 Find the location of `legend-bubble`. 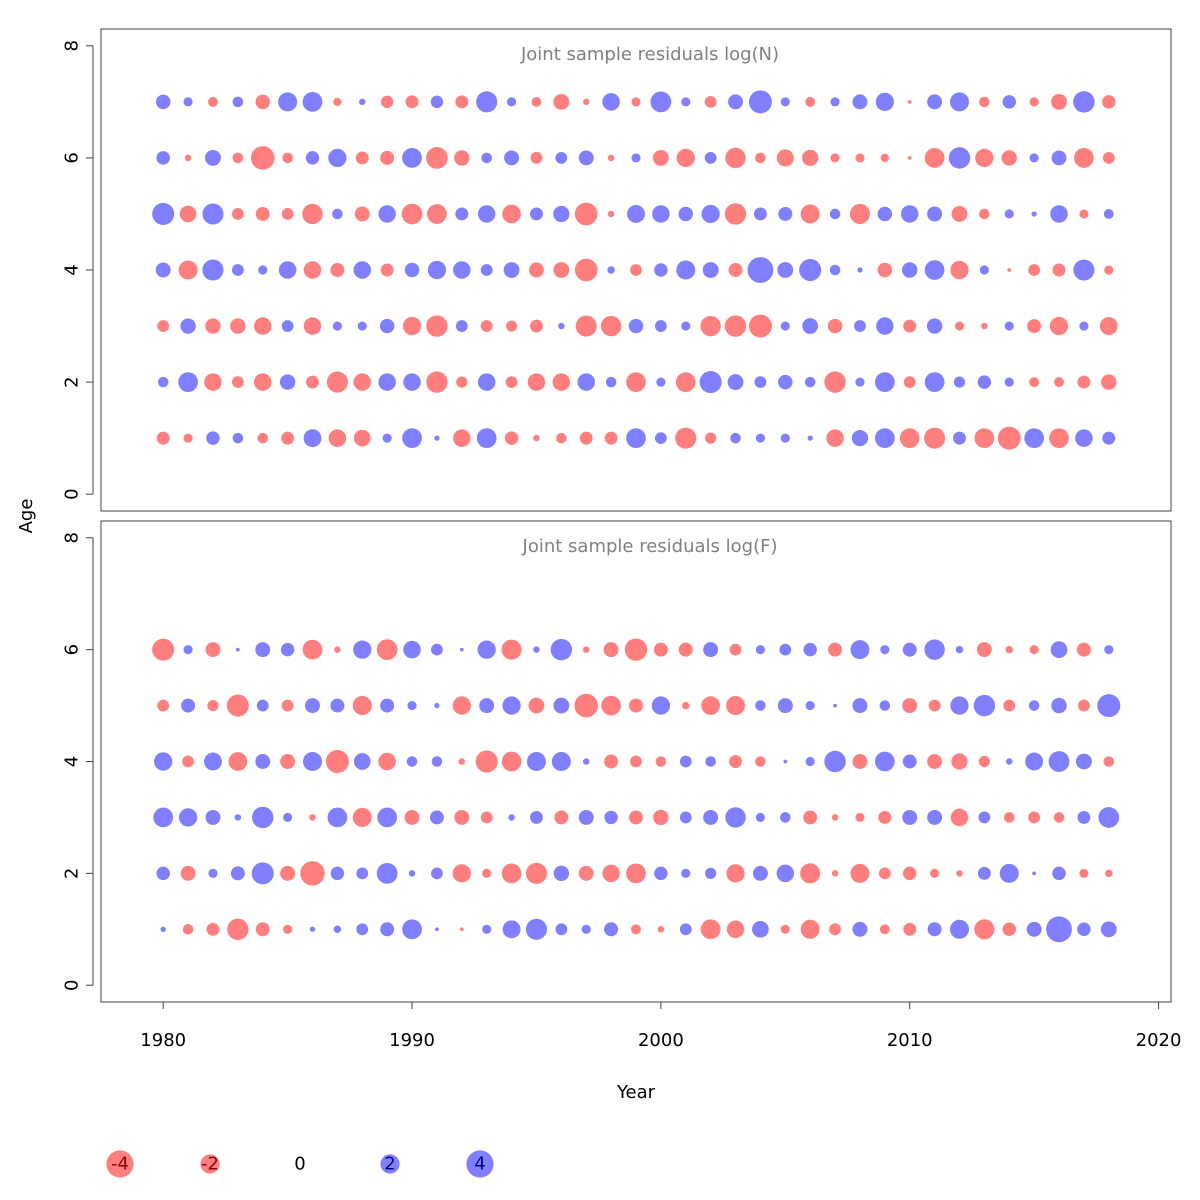

legend-bubble is located at coordinates (120, 1164).